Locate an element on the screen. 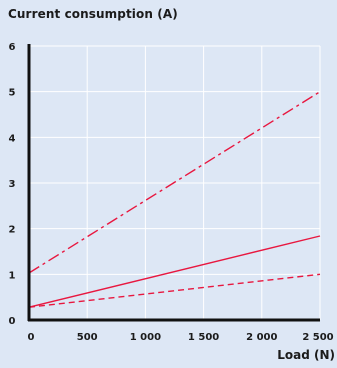 The height and width of the screenshot is (368, 337). x-tick-label-1000: 1 000 is located at coordinates (145, 337).